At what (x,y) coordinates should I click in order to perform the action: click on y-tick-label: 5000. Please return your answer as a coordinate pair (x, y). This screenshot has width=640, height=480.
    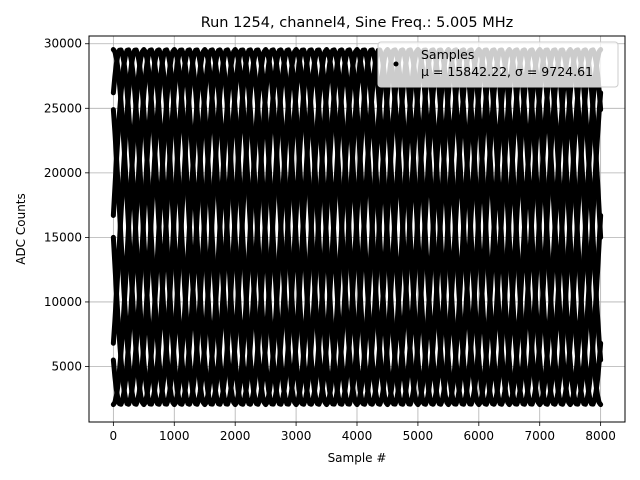
    Looking at the image, I should click on (66, 366).